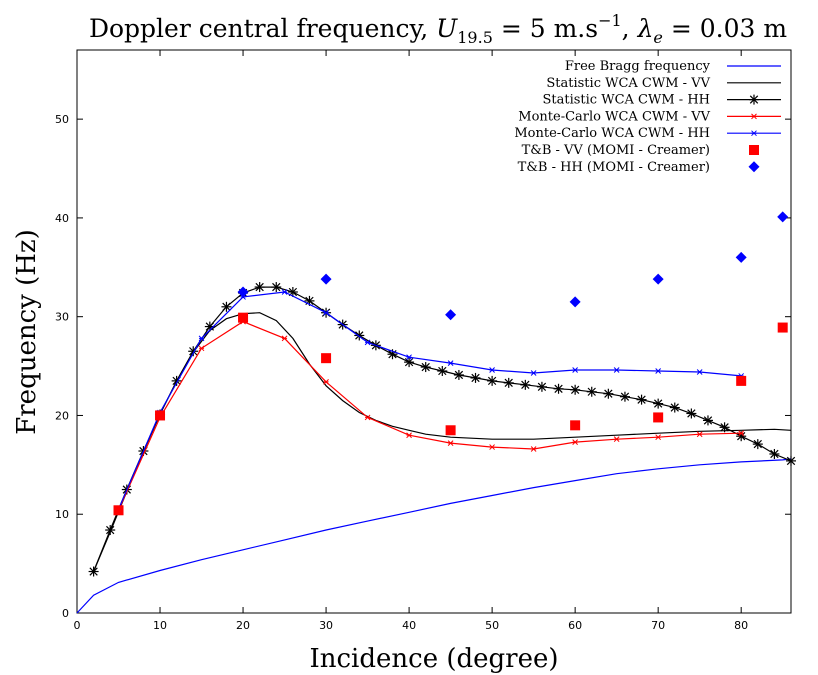 Image resolution: width=818 pixels, height=675 pixels. I want to click on legend-entry-label: Monte-Carlo WCA CWM - HH, so click(612, 133).